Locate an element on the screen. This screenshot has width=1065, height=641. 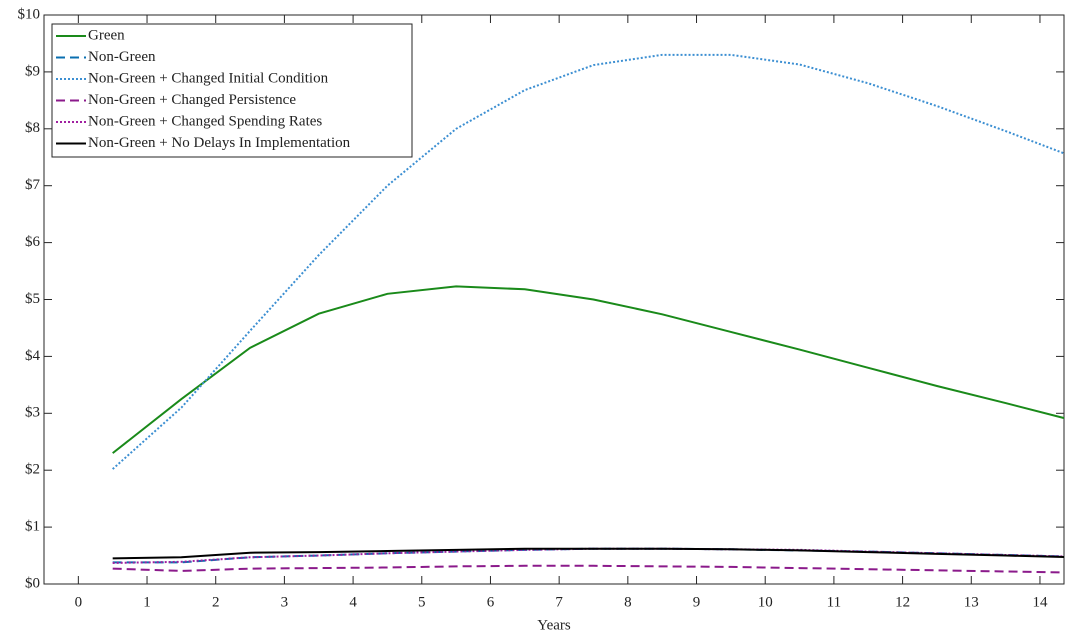
x-tick-label: 4 is located at coordinates (353, 602).